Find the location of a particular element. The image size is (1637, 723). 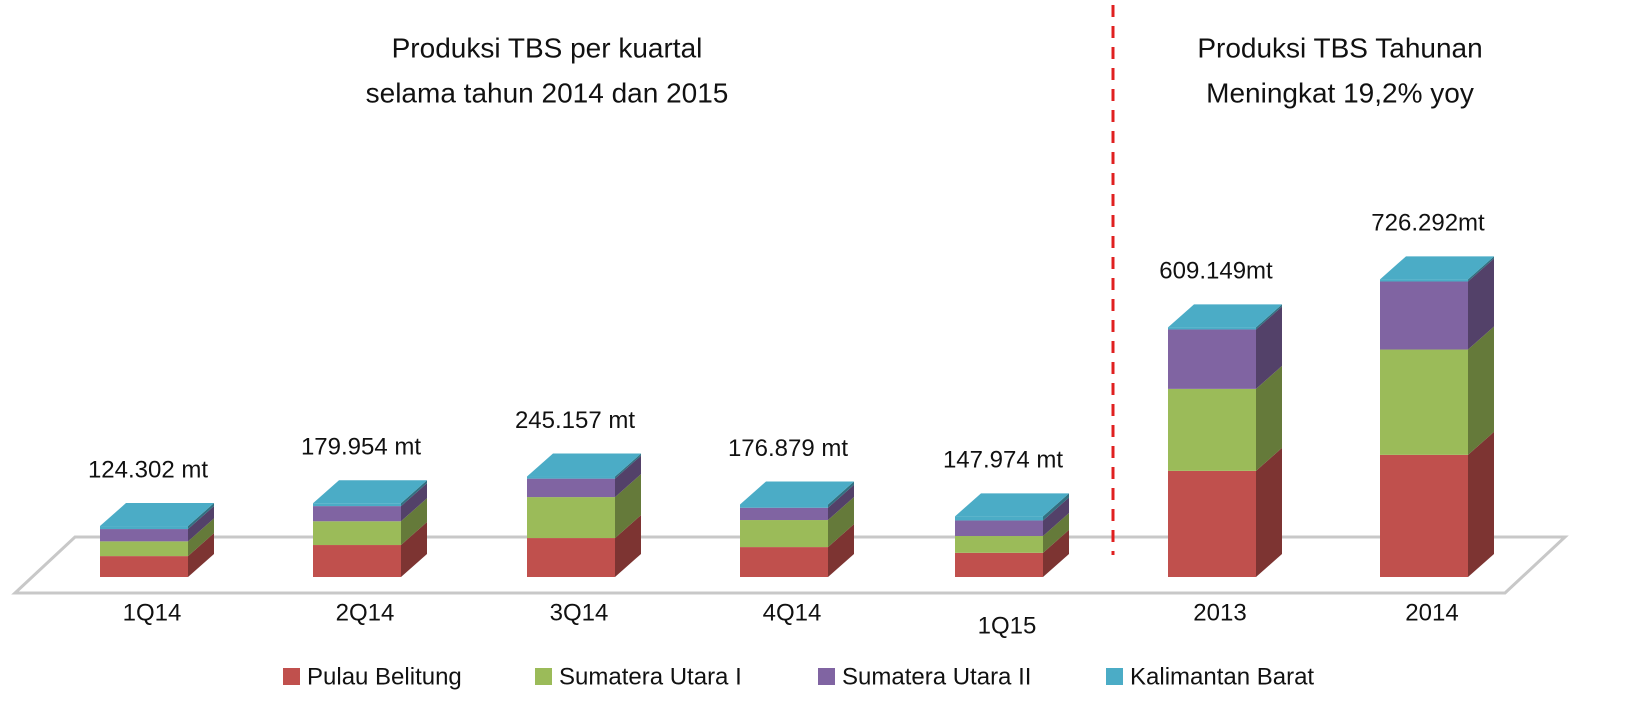

x-tick-label: 2013 is located at coordinates (1219, 612).